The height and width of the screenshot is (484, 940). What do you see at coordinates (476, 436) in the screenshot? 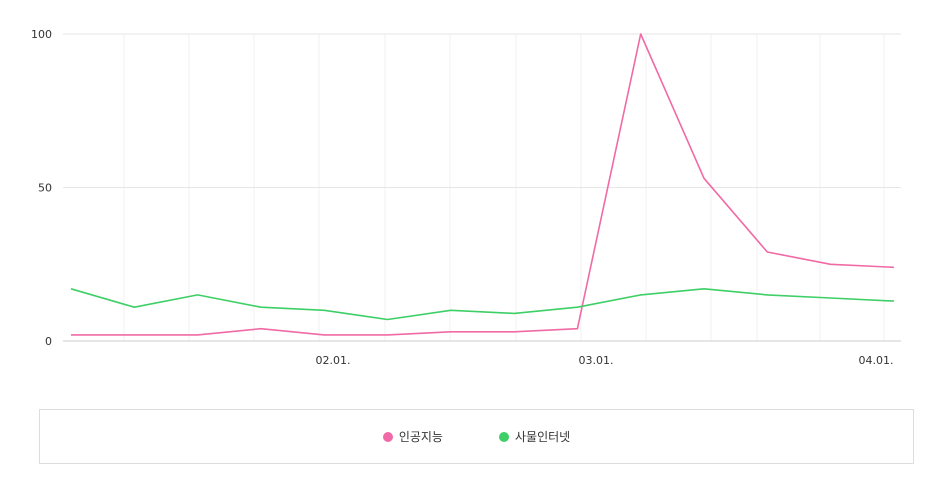
I see `legend: 인공지능 사물인터넷` at bounding box center [476, 436].